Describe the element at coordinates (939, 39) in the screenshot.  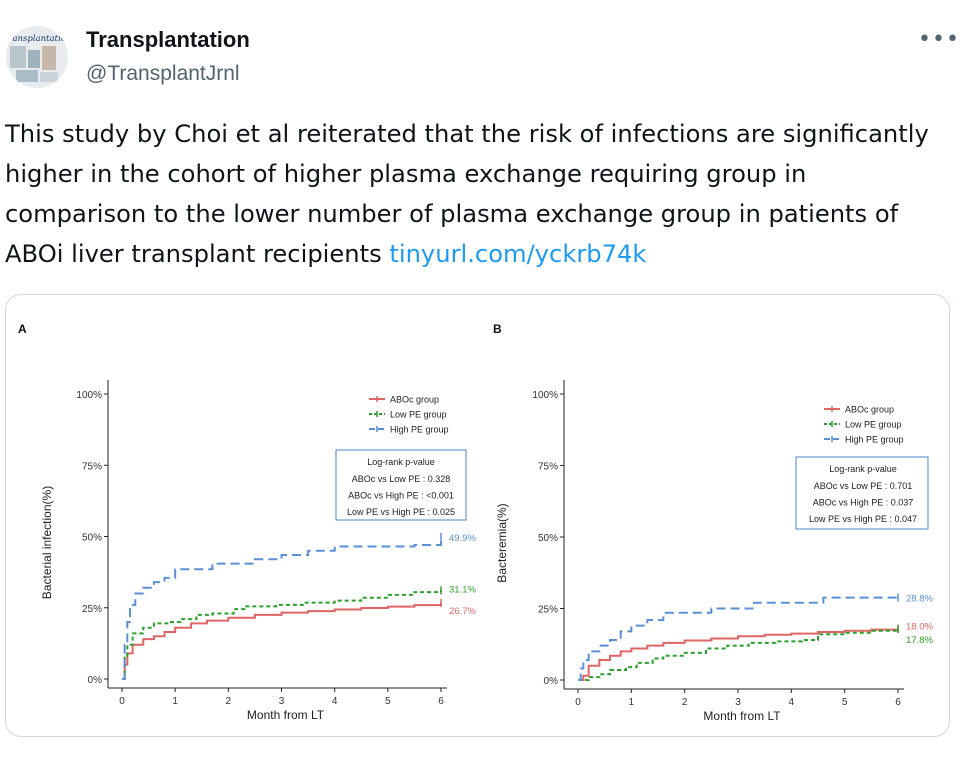
I see `more-options-icon: •••` at that location.